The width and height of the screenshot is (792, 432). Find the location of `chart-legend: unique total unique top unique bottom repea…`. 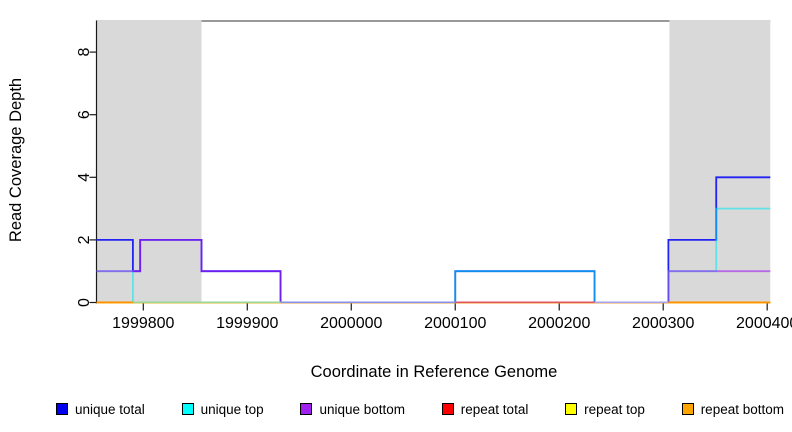

chart-legend: unique total unique top unique bottom repea… is located at coordinates (420, 409).